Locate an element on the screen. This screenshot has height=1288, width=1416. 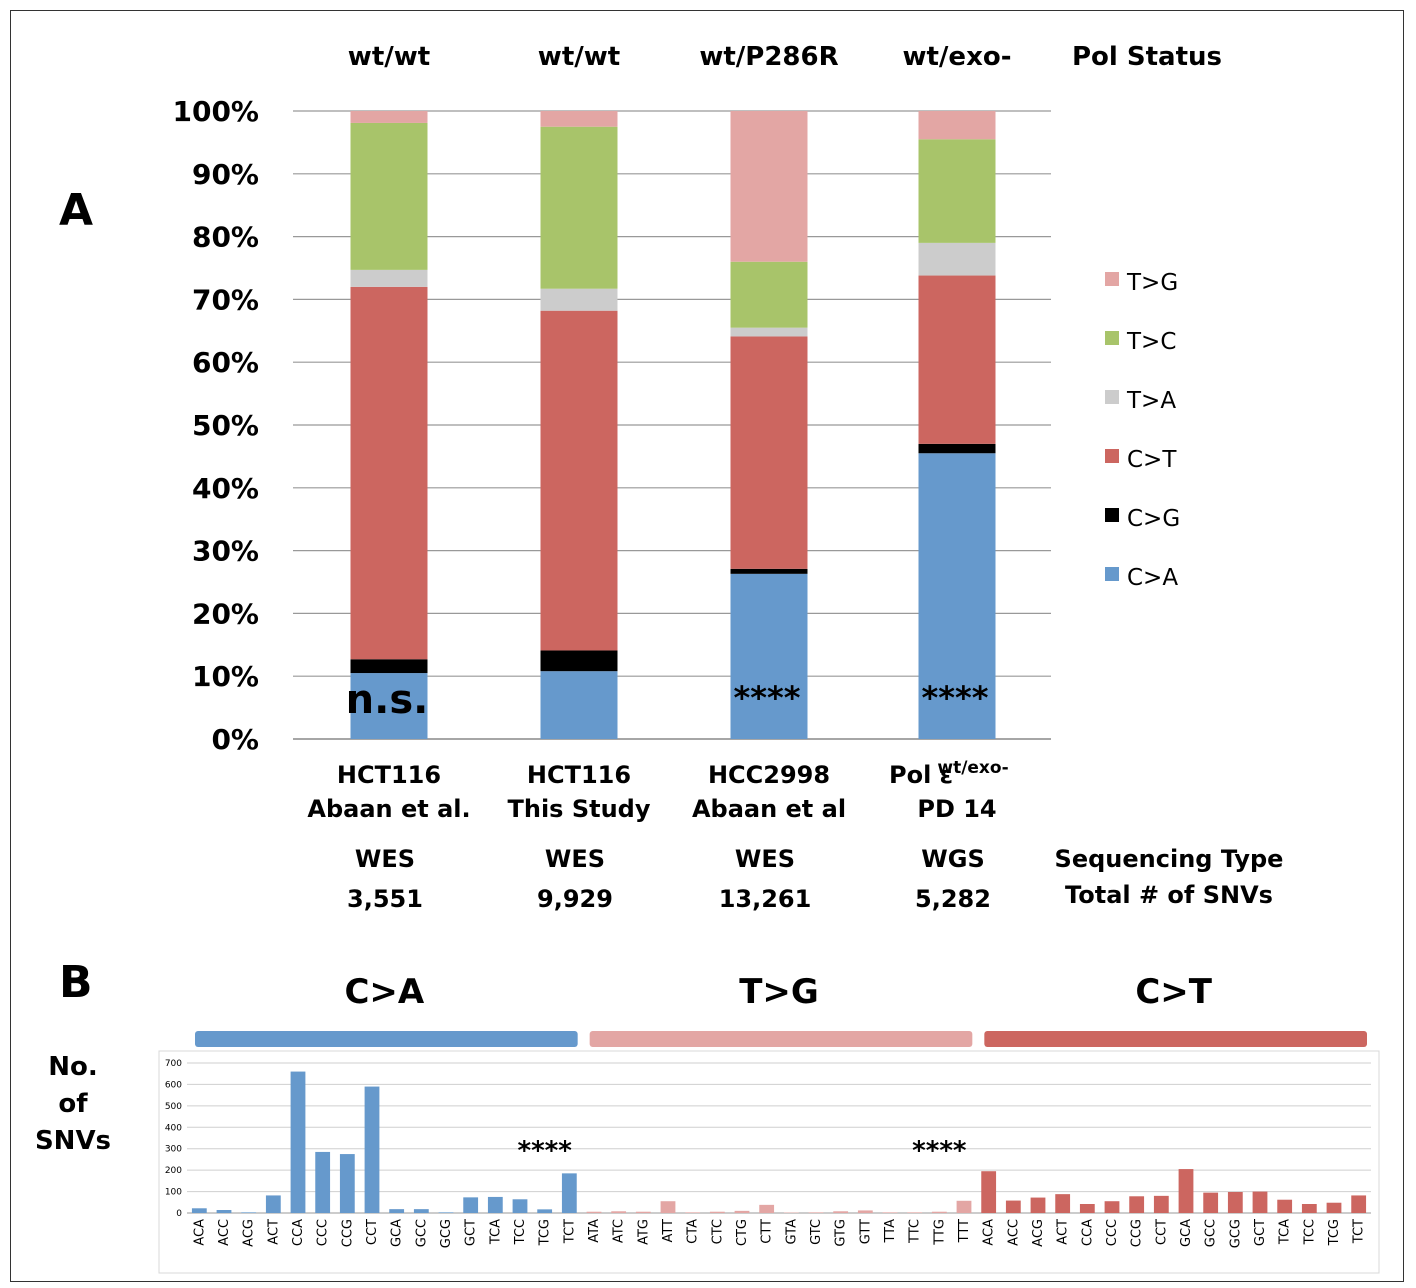
total-snvs: 3,551 is located at coordinates (385, 899).